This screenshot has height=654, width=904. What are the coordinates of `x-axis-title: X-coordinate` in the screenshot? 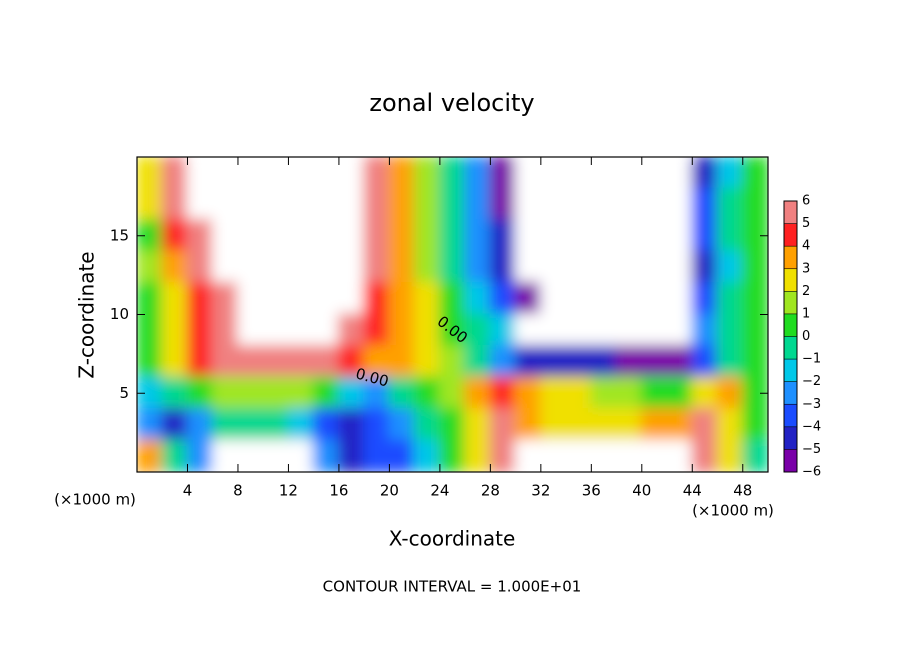 It's located at (452, 539).